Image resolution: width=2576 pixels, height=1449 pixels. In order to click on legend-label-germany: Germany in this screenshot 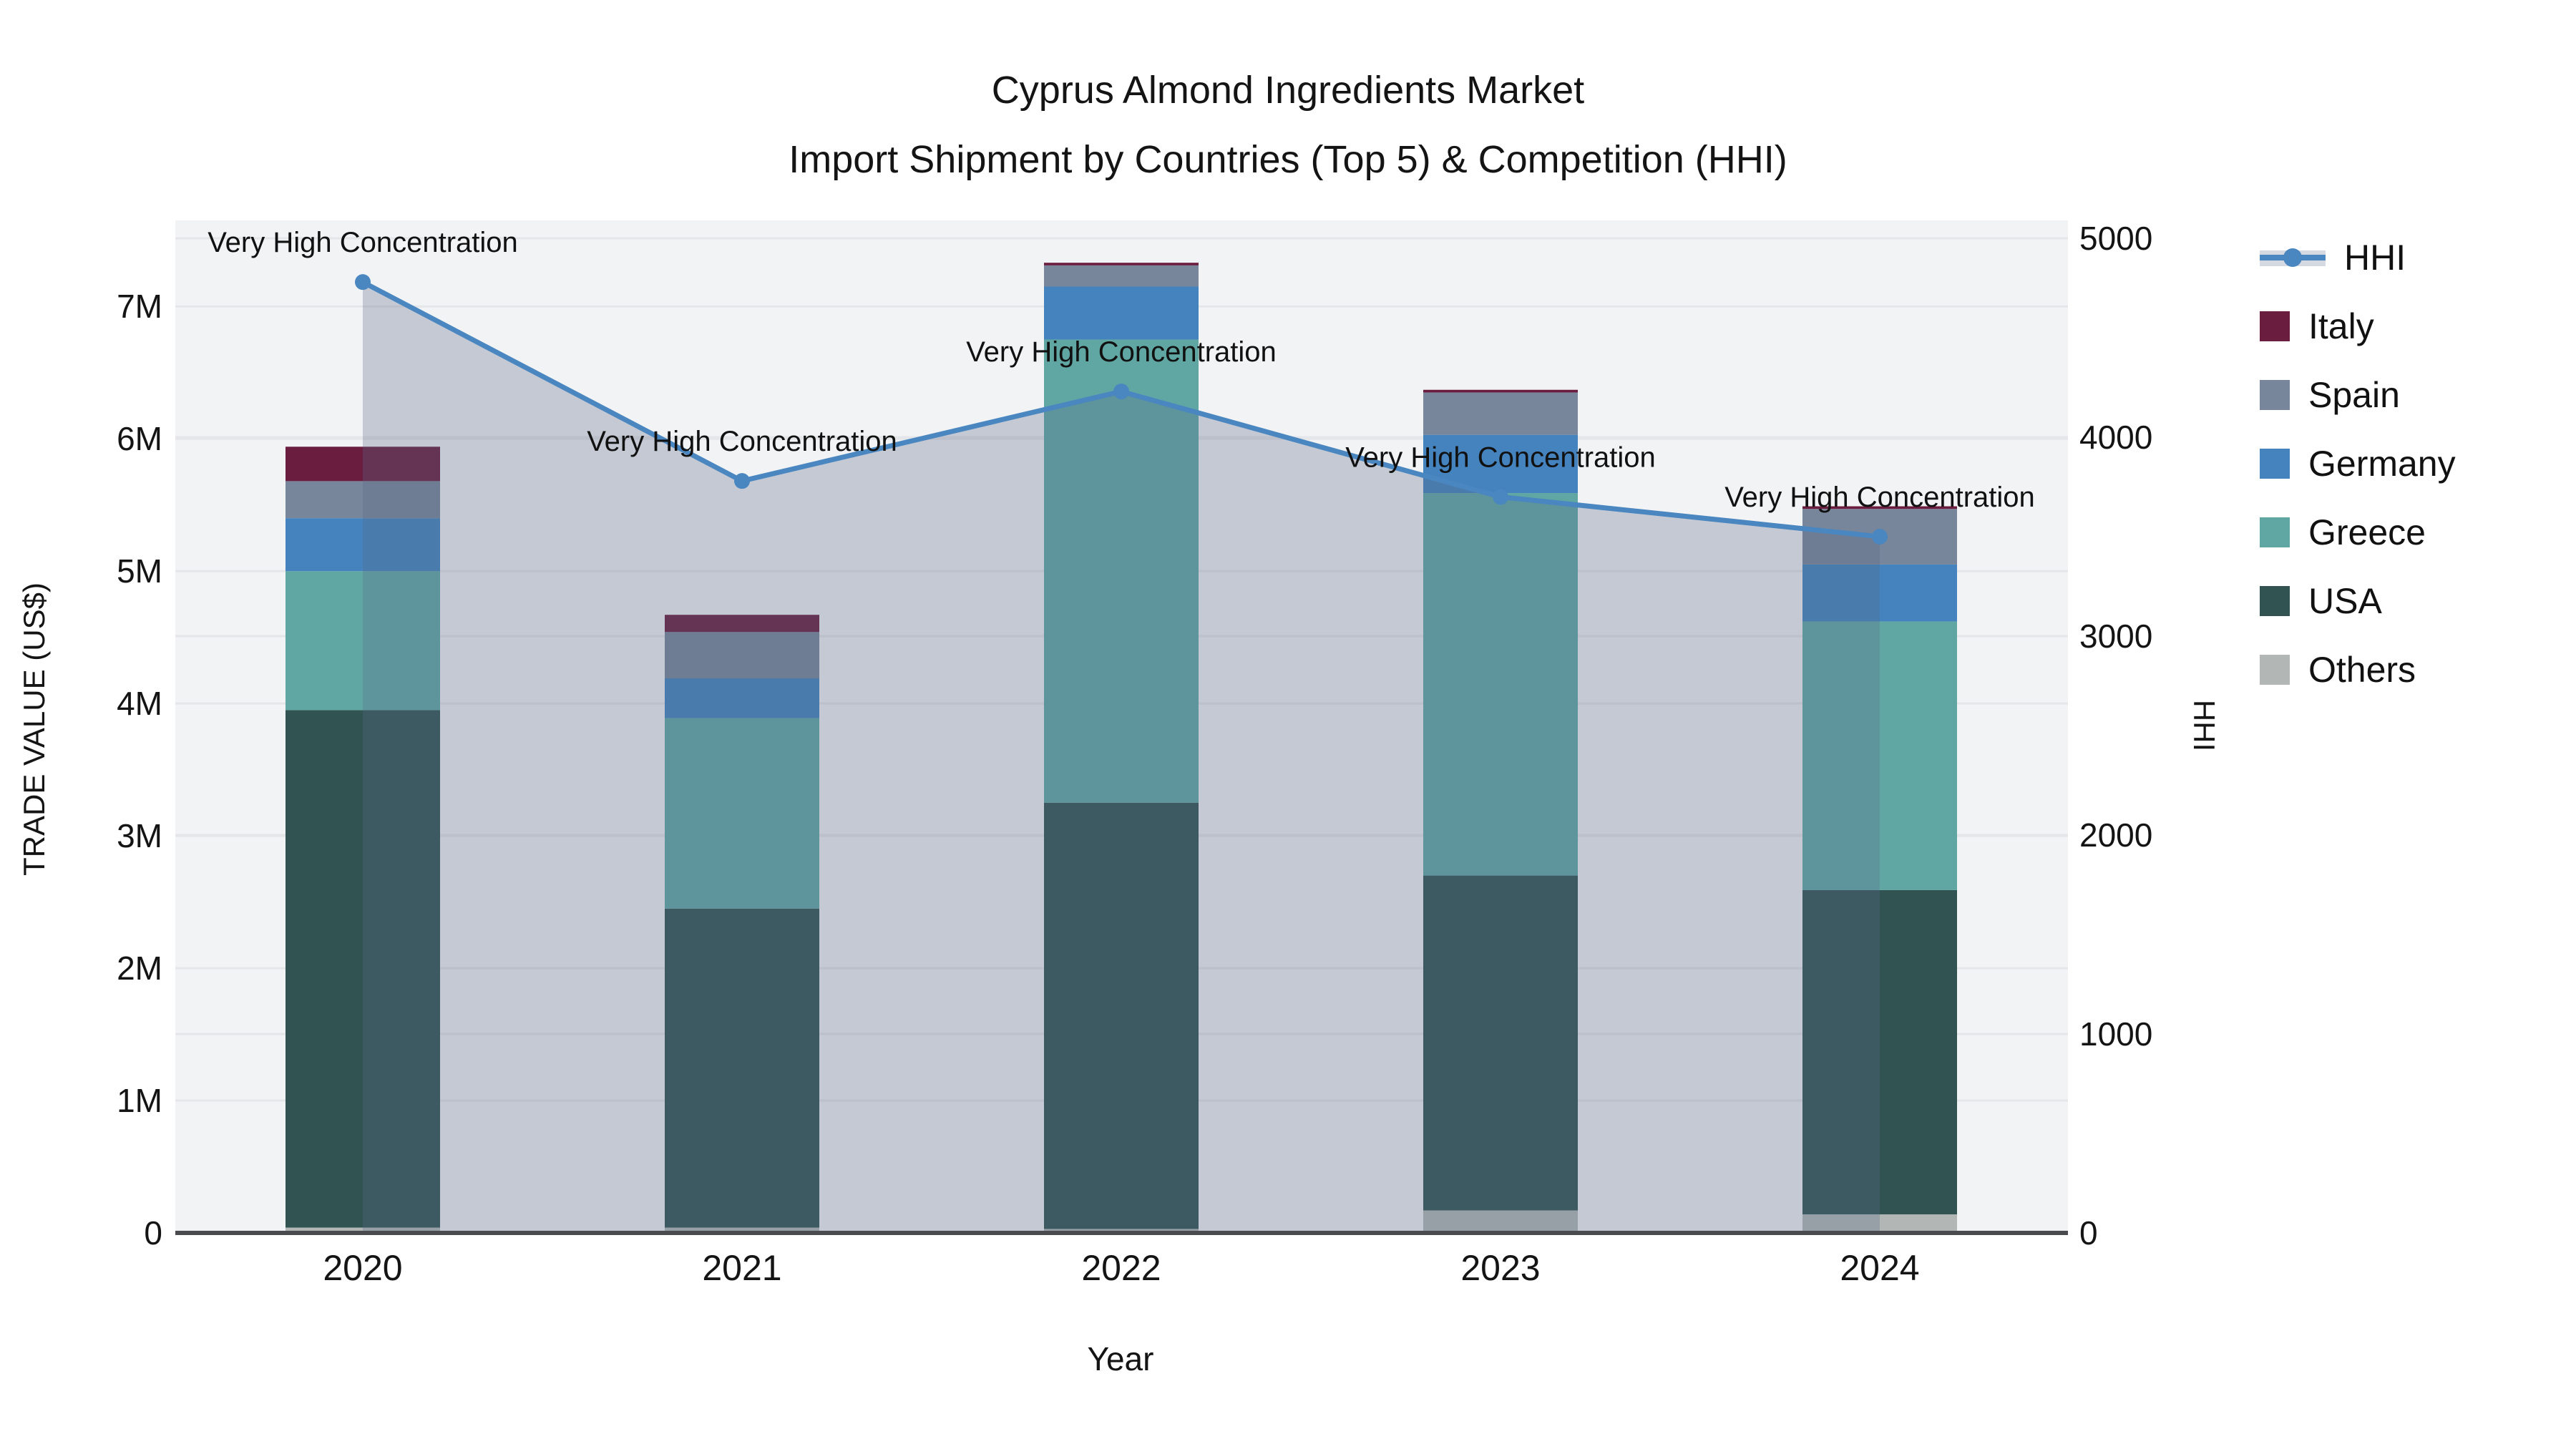, I will do `click(2382, 464)`.